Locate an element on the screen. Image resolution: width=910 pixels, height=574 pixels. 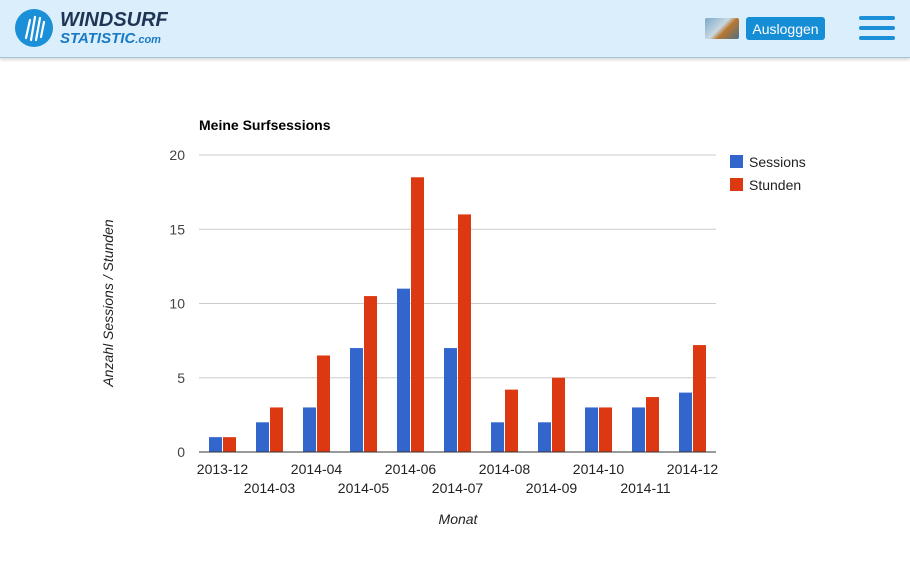
x-tick-label: 2014-04 is located at coordinates (317, 469).